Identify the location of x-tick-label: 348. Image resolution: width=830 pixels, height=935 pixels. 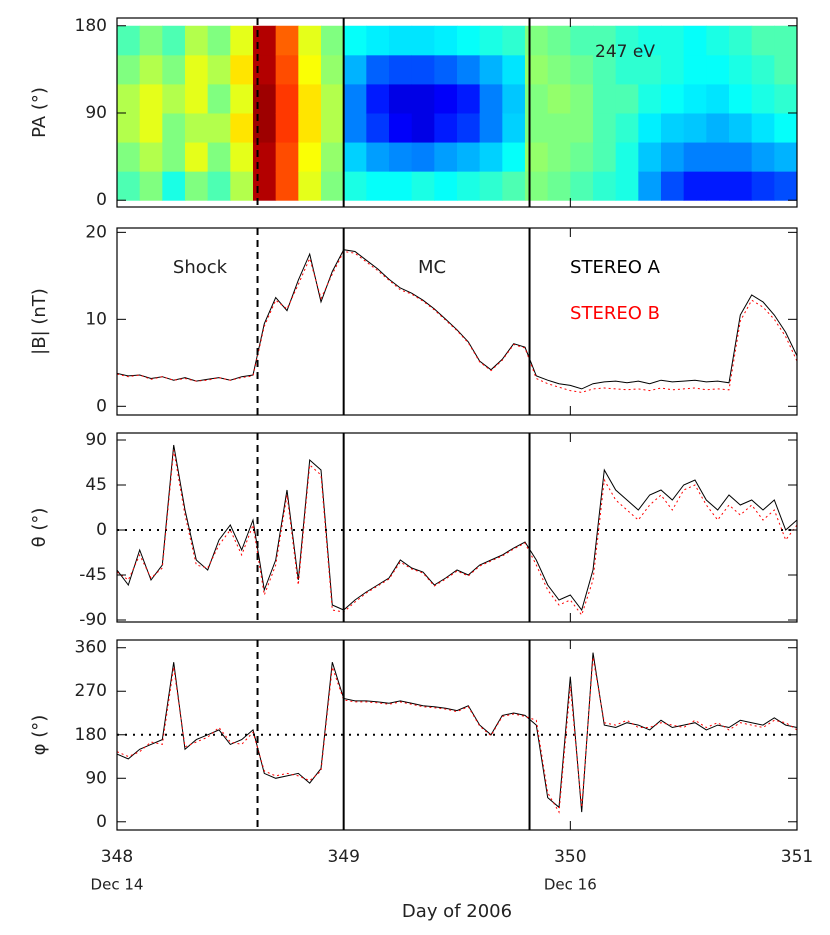
(117, 857).